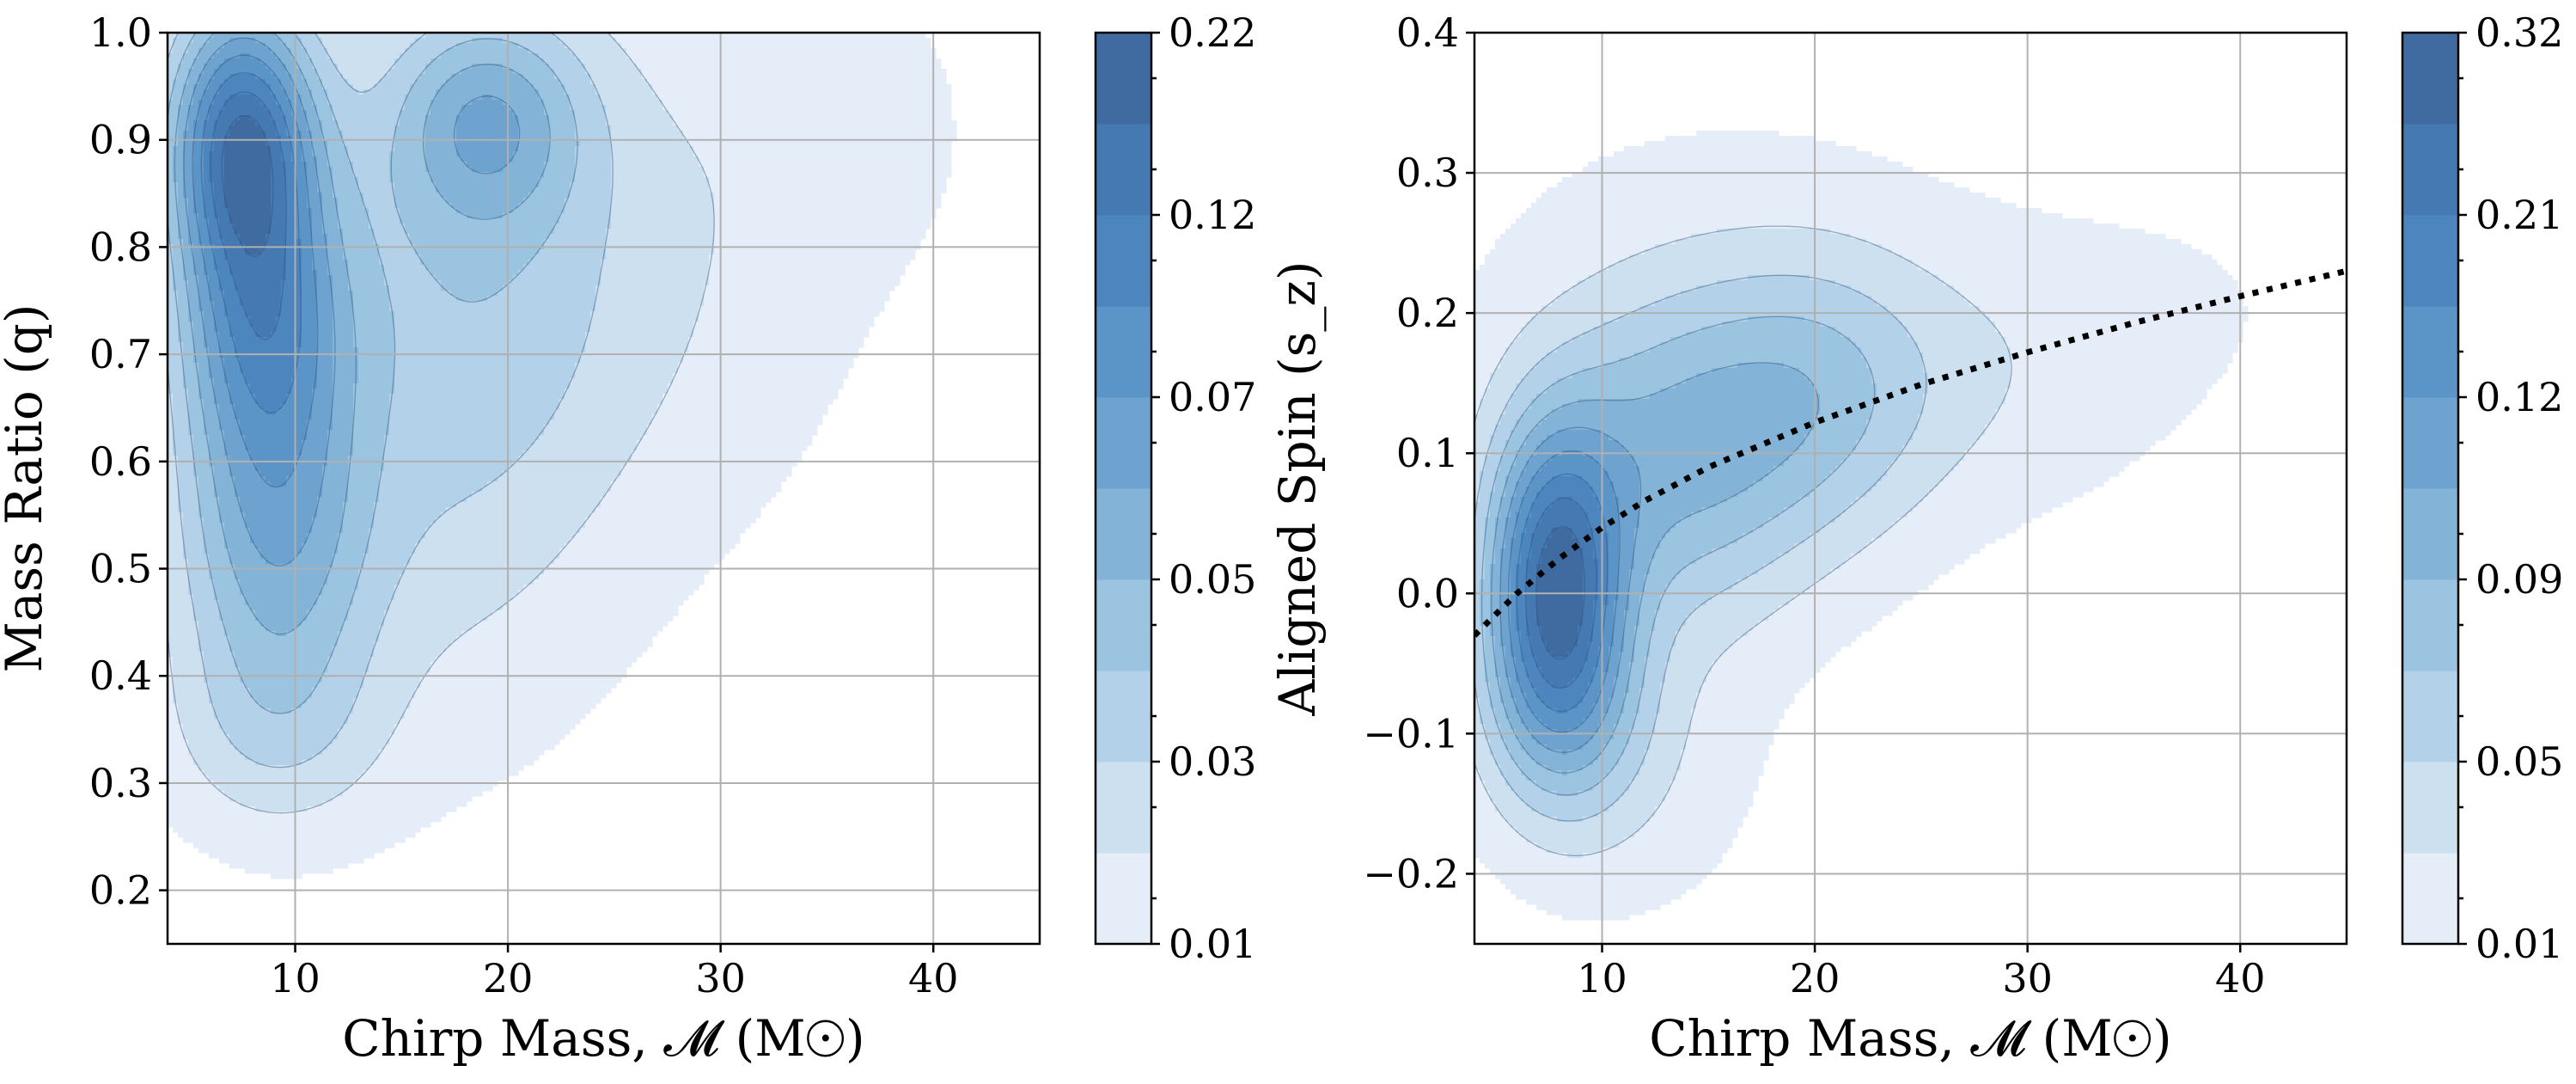 This screenshot has height=1084, width=2576. What do you see at coordinates (1911, 452) in the screenshot?
I see `dotted-trend-line` at bounding box center [1911, 452].